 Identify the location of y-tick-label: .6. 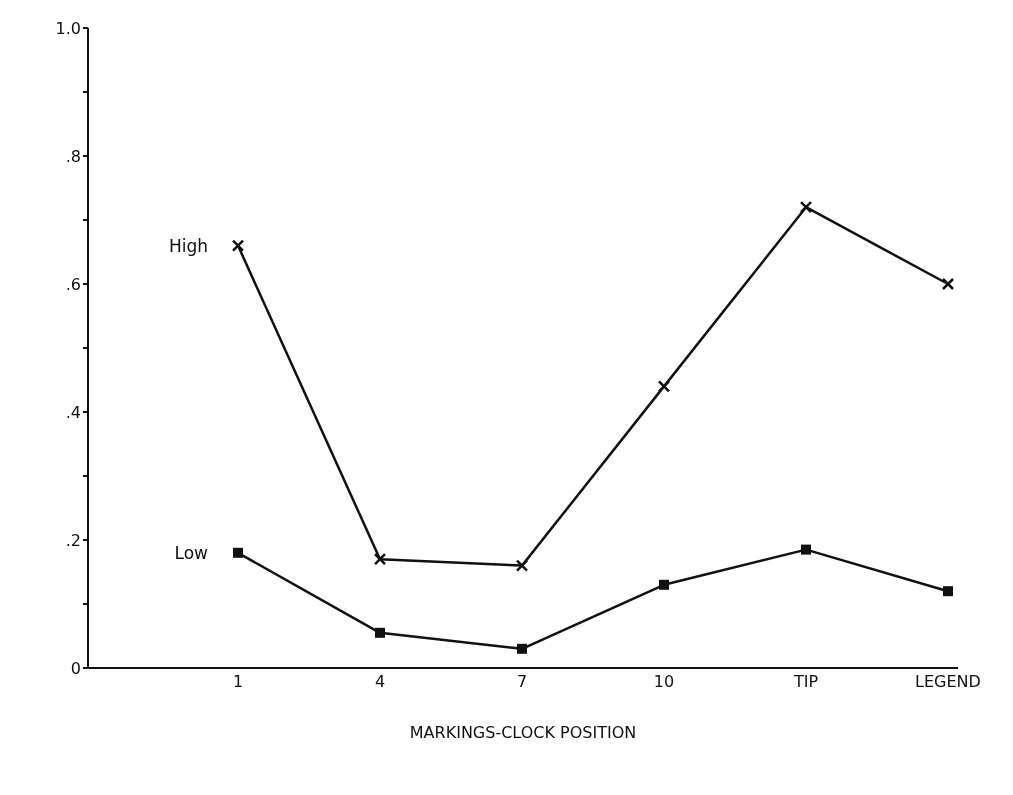
(73, 284).